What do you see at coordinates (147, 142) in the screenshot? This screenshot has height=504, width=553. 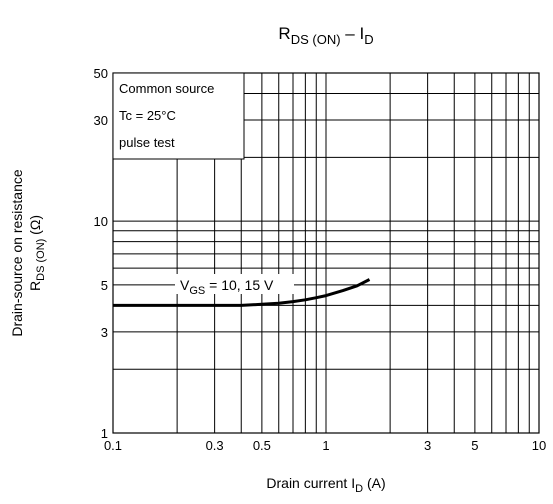 I see `conditions-line-3: pulse test` at bounding box center [147, 142].